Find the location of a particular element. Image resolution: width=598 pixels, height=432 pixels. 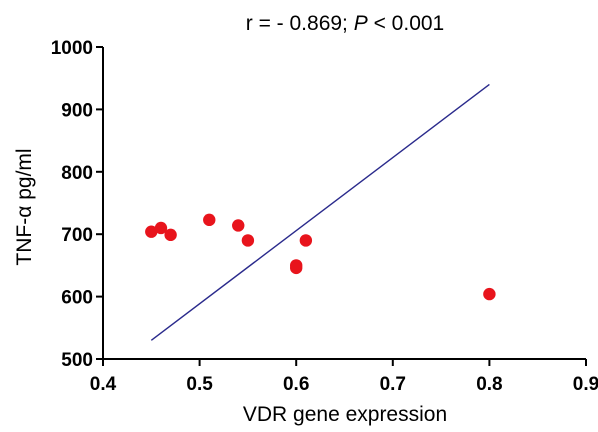

y-tick-label: 600 is located at coordinates (77, 298).